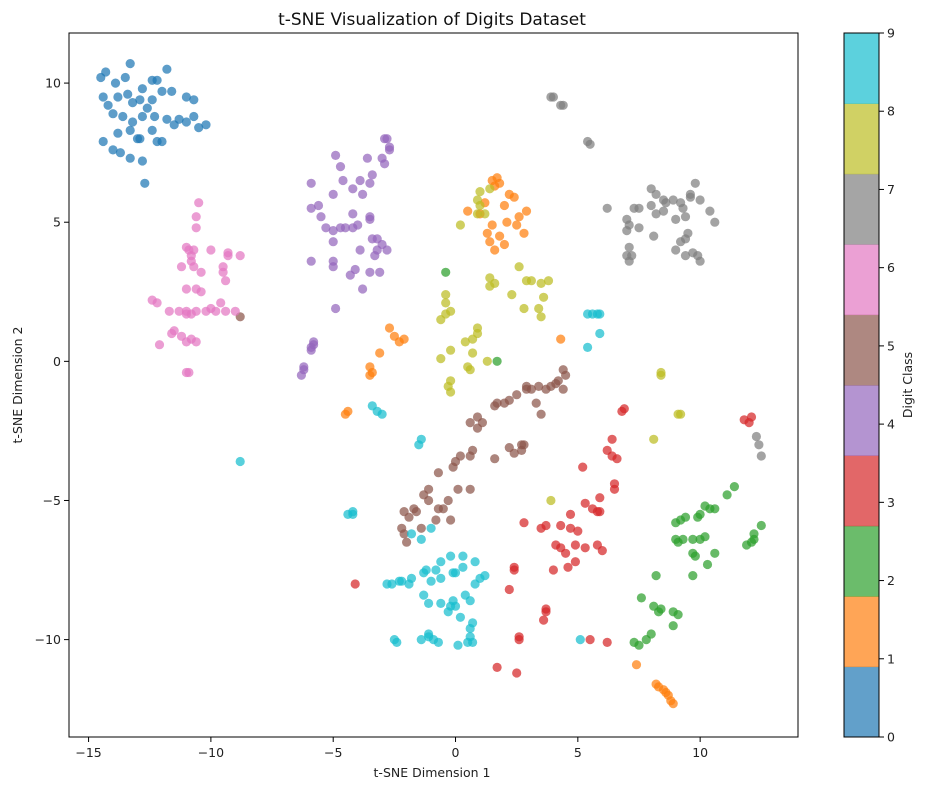 This screenshot has height=790, width=926. I want to click on colorbar: 0 1 2 3 4 5 6 7 8 9, so click(869, 385).